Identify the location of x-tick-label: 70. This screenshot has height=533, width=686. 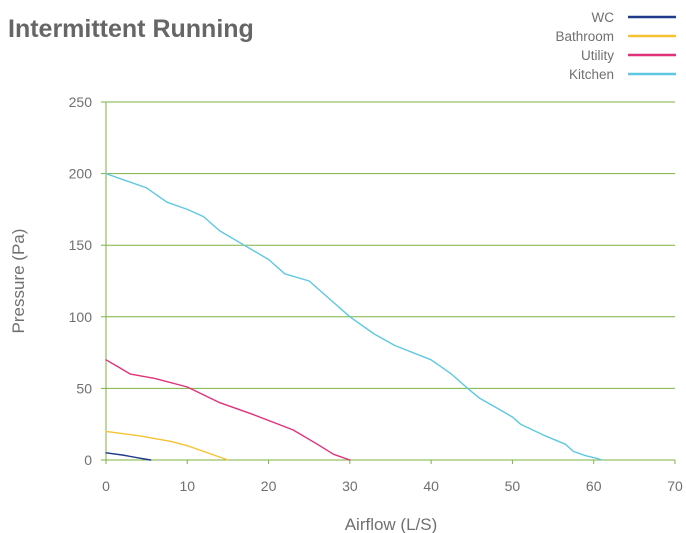
(675, 486).